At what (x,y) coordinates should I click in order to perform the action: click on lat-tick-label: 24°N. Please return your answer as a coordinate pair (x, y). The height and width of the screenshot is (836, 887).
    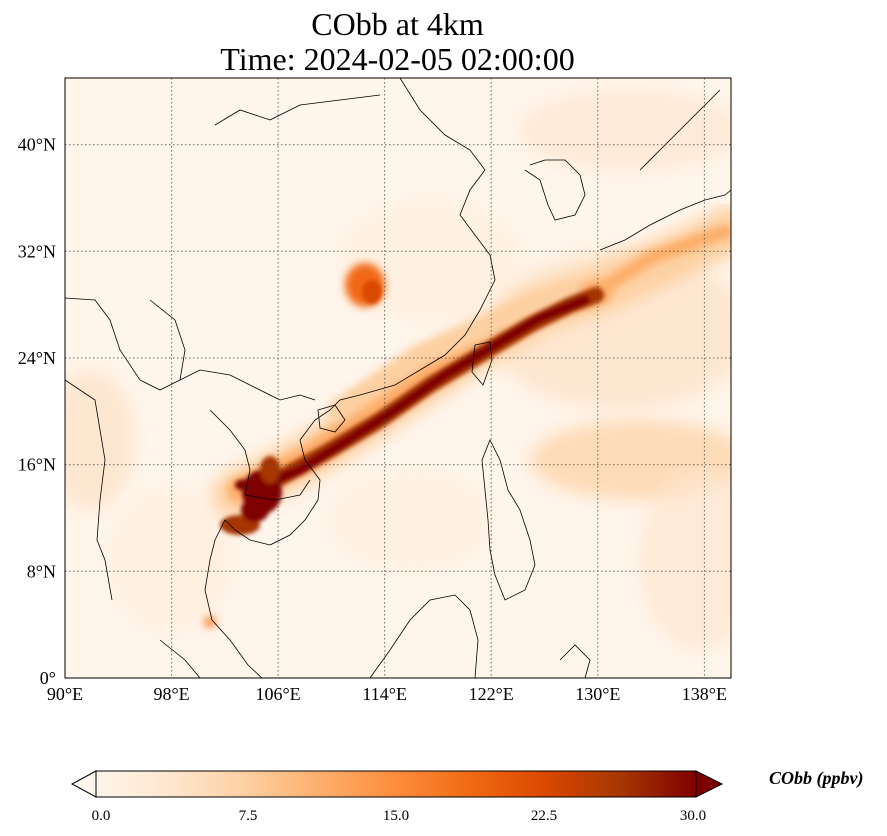
    Looking at the image, I should click on (37, 358).